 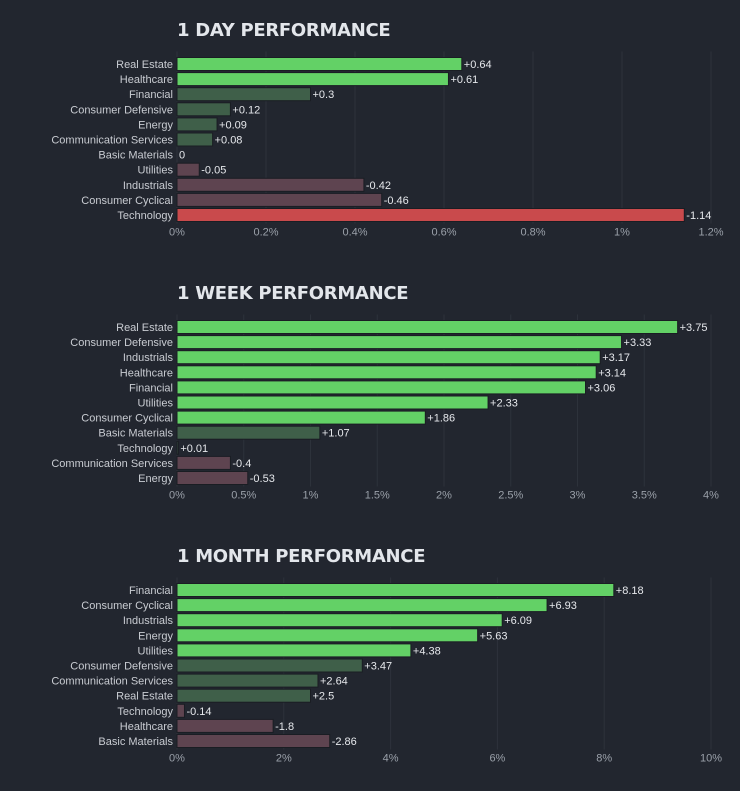 What do you see at coordinates (446, 233) in the screenshot?
I see `x-axis-ticks: 0% 0.2% 0.4% 0.6% 0.8% 1% 1.2%` at bounding box center [446, 233].